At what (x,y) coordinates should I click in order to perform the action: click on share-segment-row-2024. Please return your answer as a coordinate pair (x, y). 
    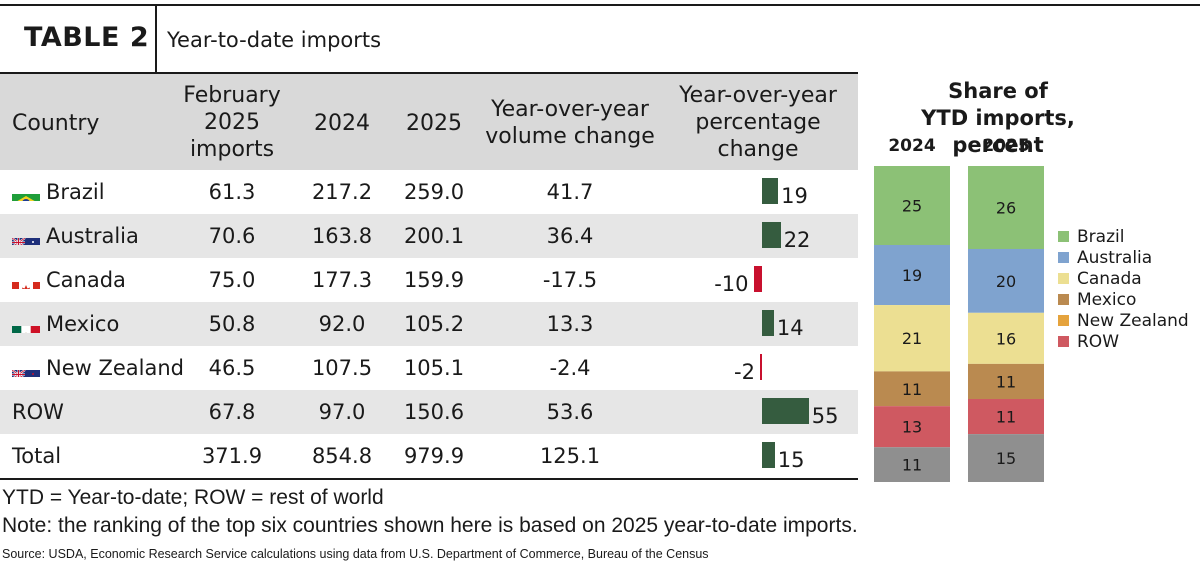
    Looking at the image, I should click on (912, 427).